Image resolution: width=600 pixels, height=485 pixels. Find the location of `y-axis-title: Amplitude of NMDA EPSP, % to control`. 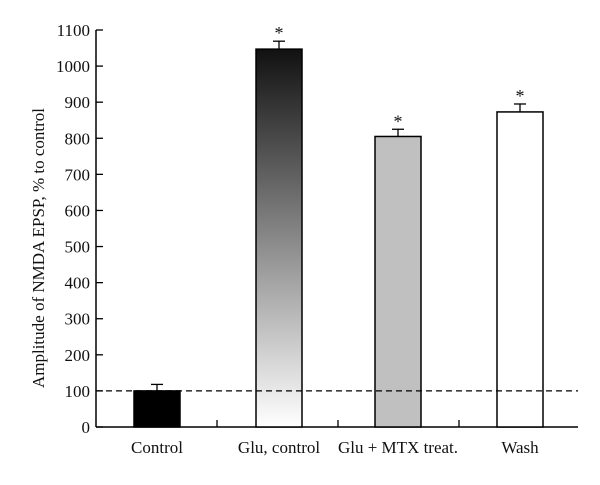

y-axis-title: Amplitude of NMDA EPSP, % to control is located at coordinates (38, 248).